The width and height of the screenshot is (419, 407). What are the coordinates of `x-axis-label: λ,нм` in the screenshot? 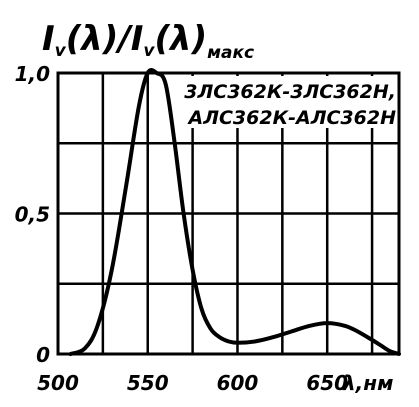 It's located at (367, 383).